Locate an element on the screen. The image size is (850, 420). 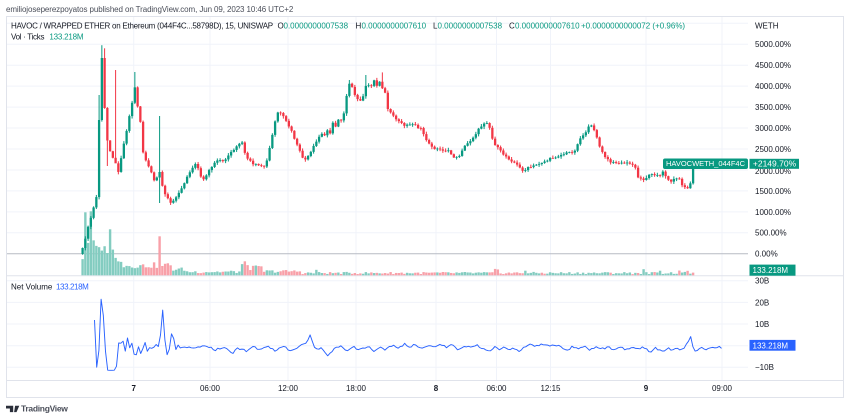
svg-text: +0.0000000000072 (+0.96%) is located at coordinates (633, 25).